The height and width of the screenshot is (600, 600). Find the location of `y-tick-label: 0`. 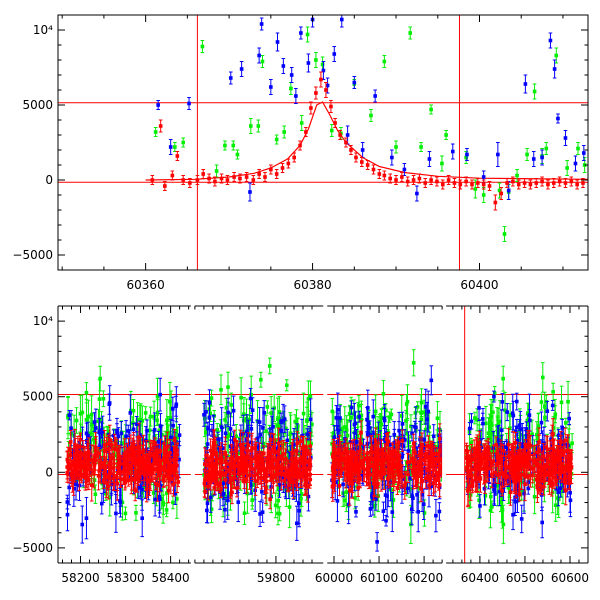

y-tick-label: 0 is located at coordinates (49, 180).